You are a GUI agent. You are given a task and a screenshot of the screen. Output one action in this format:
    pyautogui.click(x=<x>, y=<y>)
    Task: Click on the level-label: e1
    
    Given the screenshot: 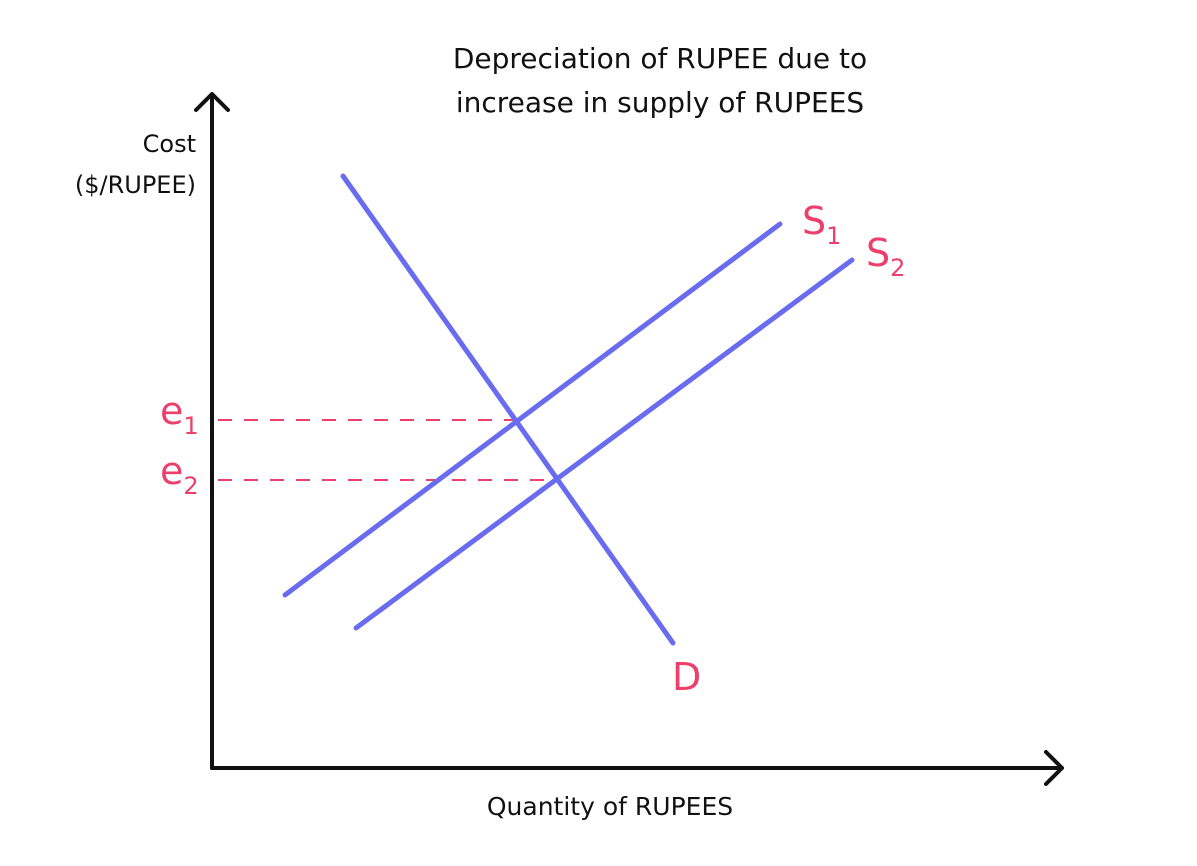 What is the action you would take?
    pyautogui.click(x=179, y=414)
    